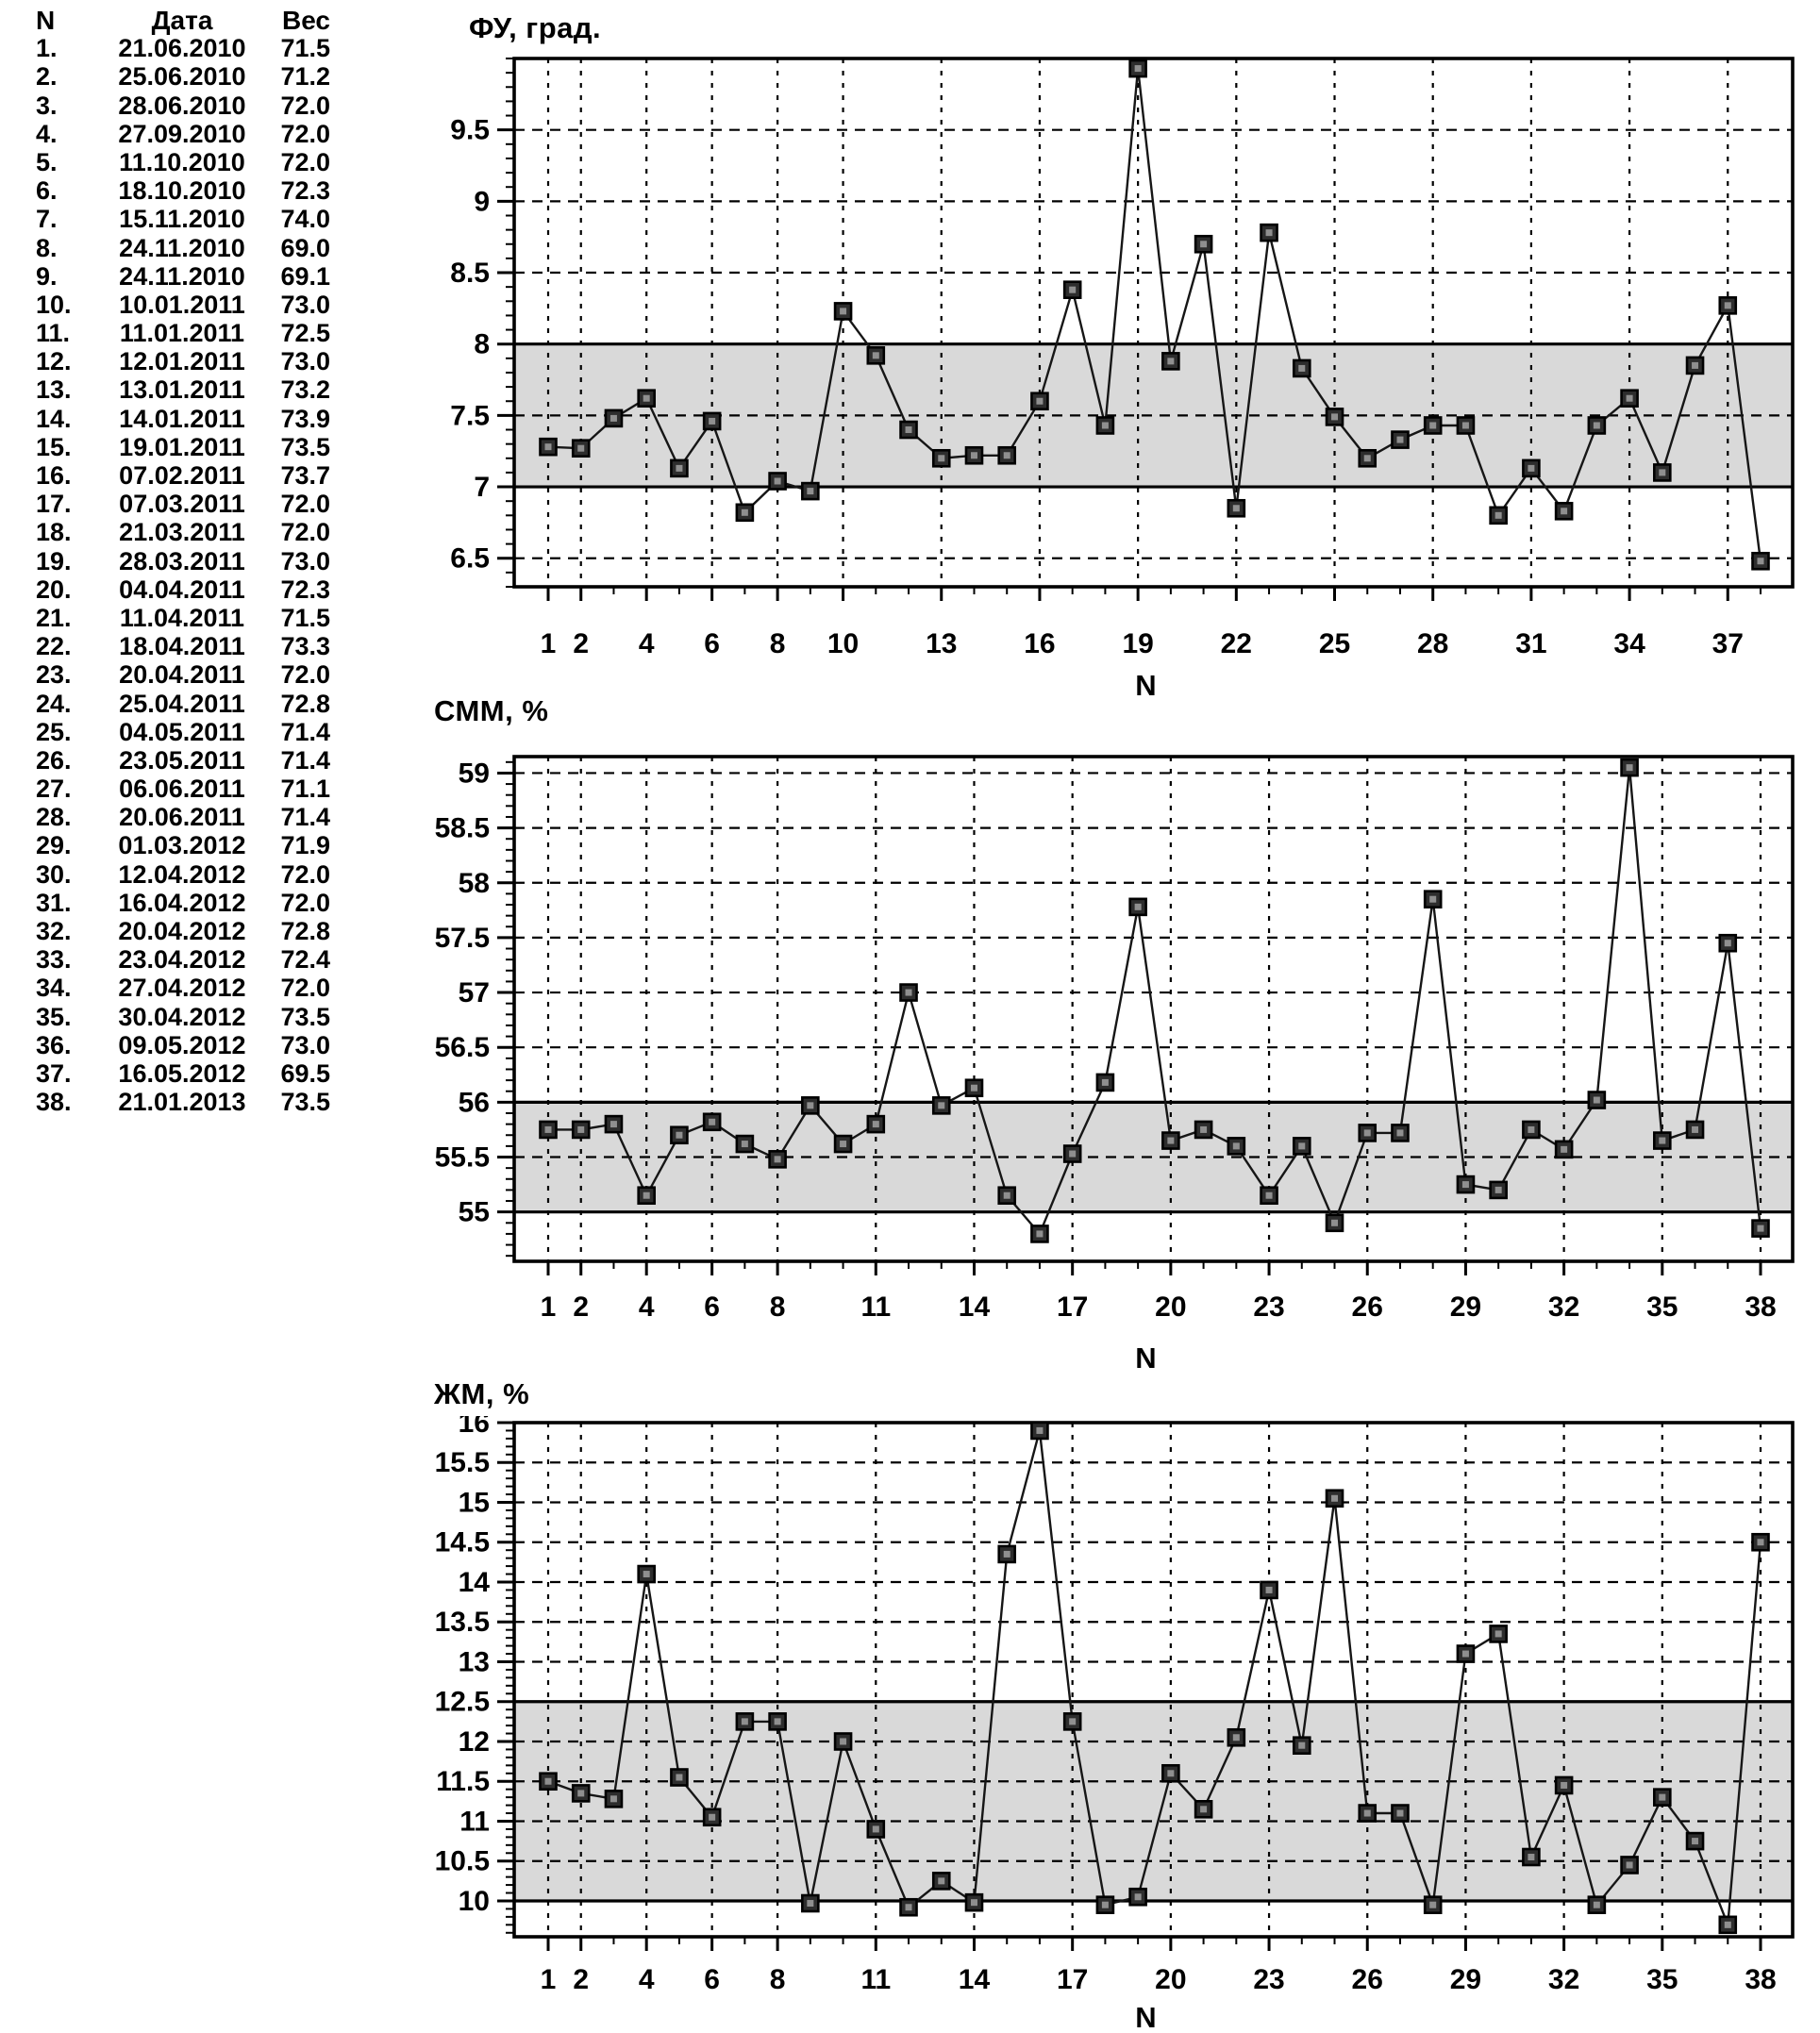 This screenshot has width=1820, height=2033. I want to click on cell-n: 11., so click(53, 333).